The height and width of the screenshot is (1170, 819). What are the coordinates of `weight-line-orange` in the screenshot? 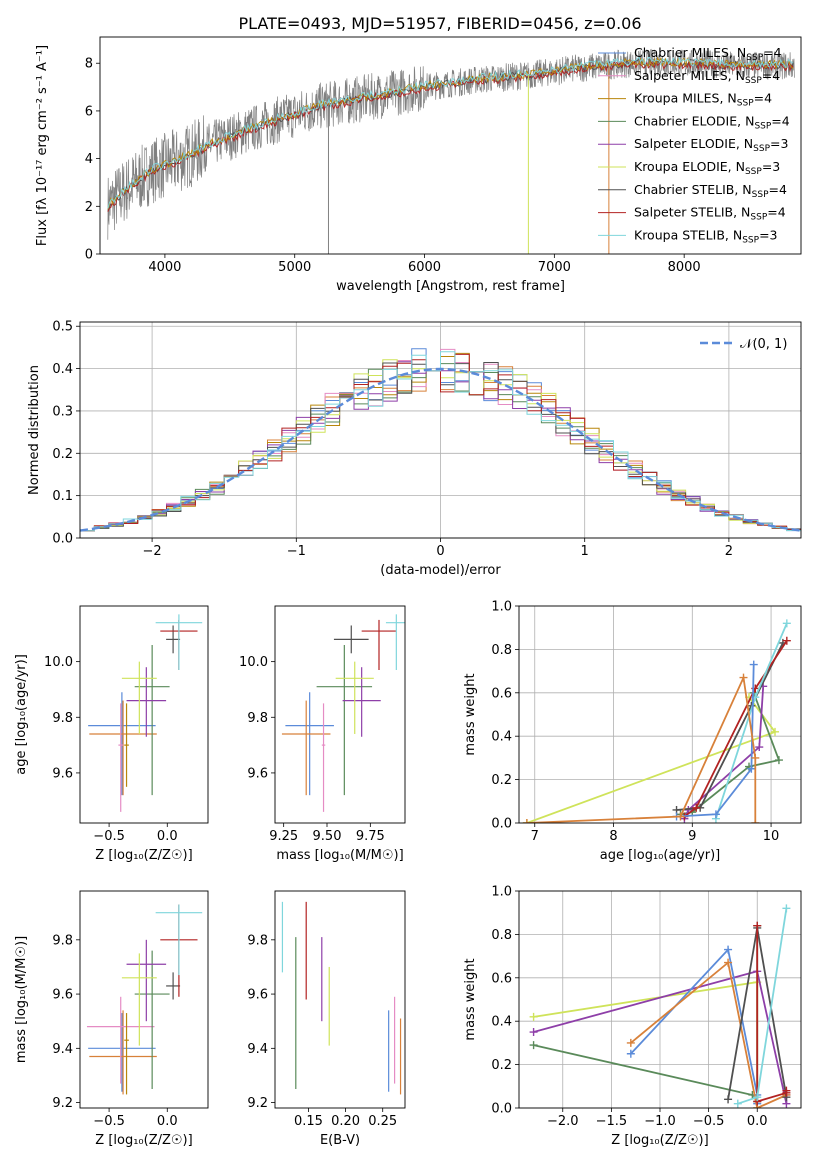 It's located at (708, 1034).